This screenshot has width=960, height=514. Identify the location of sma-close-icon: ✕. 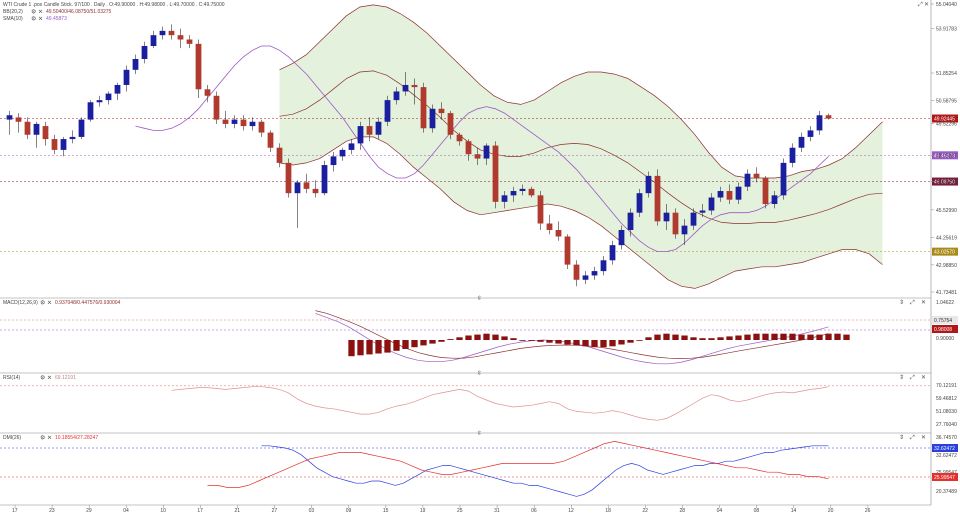
(40, 19).